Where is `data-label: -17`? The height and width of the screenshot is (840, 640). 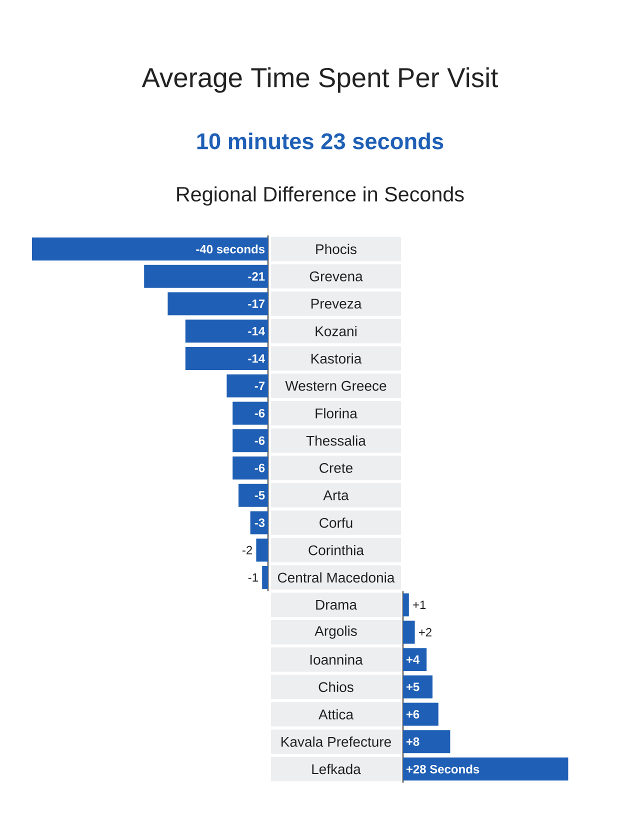
data-label: -17 is located at coordinates (256, 304).